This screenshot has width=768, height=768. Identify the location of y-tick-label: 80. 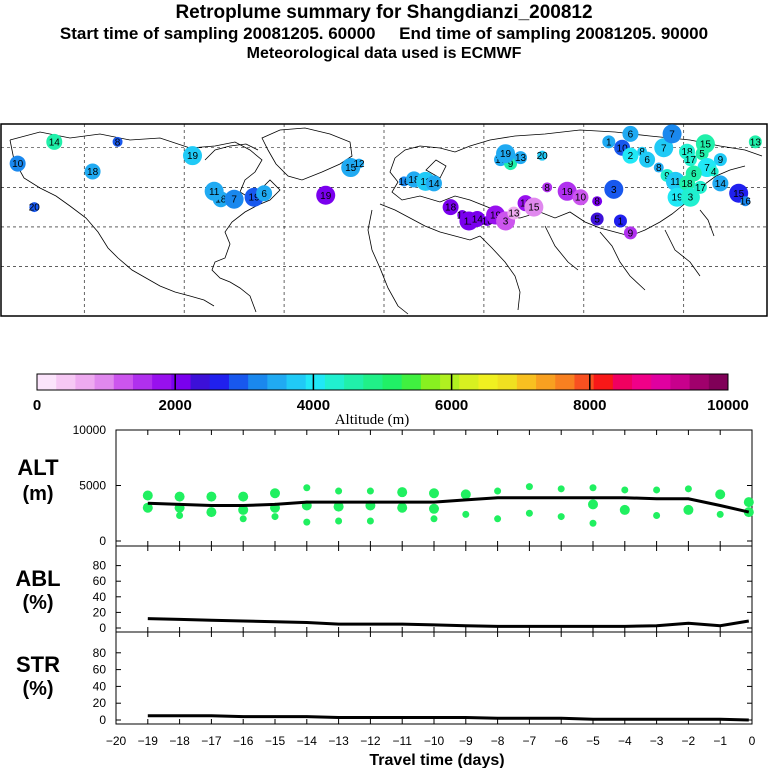
(100, 653).